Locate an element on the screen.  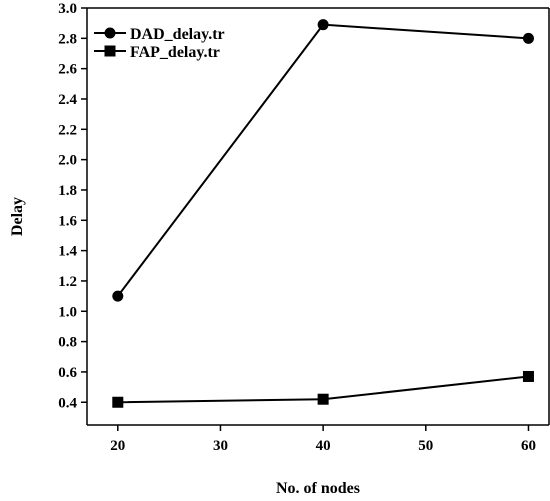
y-tick-label: 2.8 is located at coordinates (67, 39).